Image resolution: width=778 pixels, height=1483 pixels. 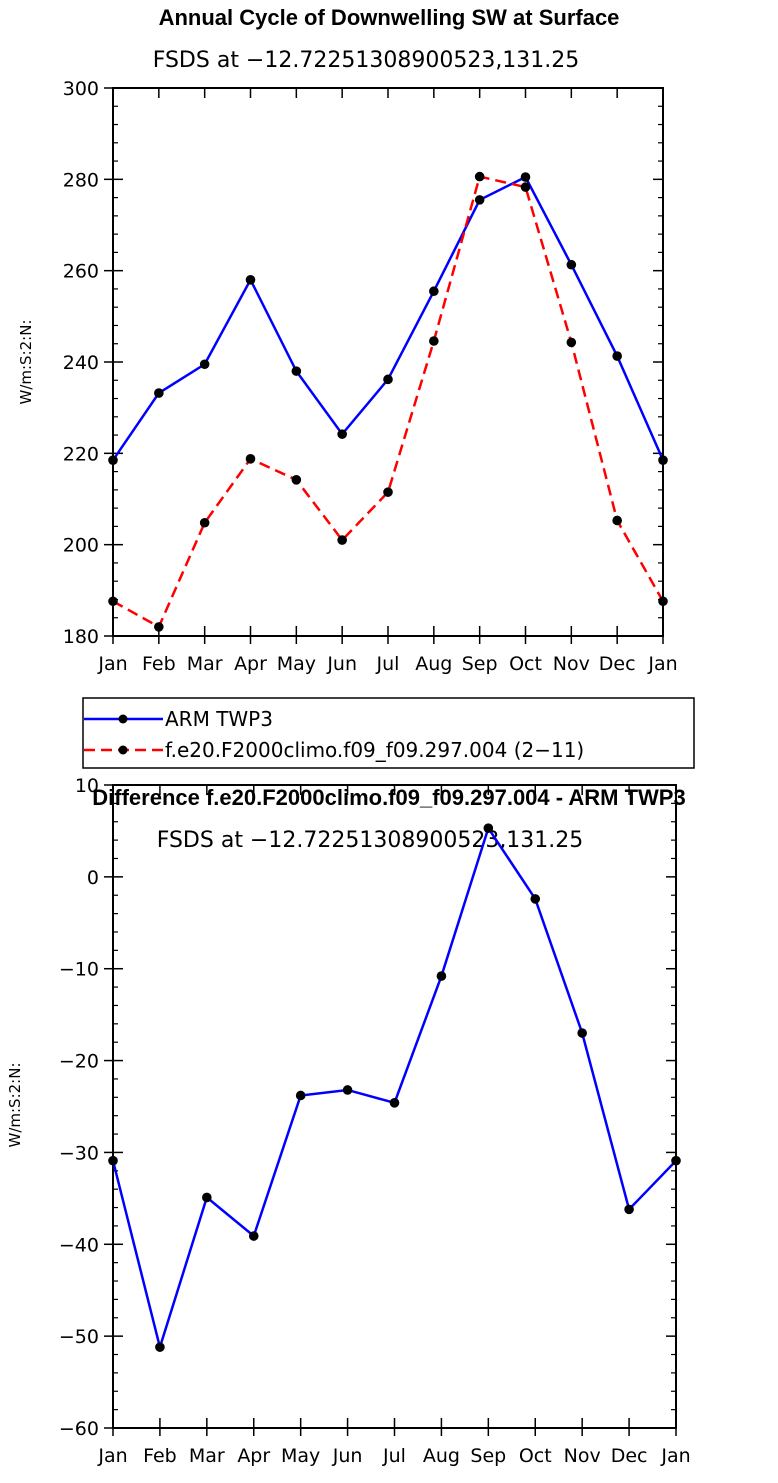 What do you see at coordinates (629, 1456) in the screenshot?
I see `chart-2-x-tick-label: Dec` at bounding box center [629, 1456].